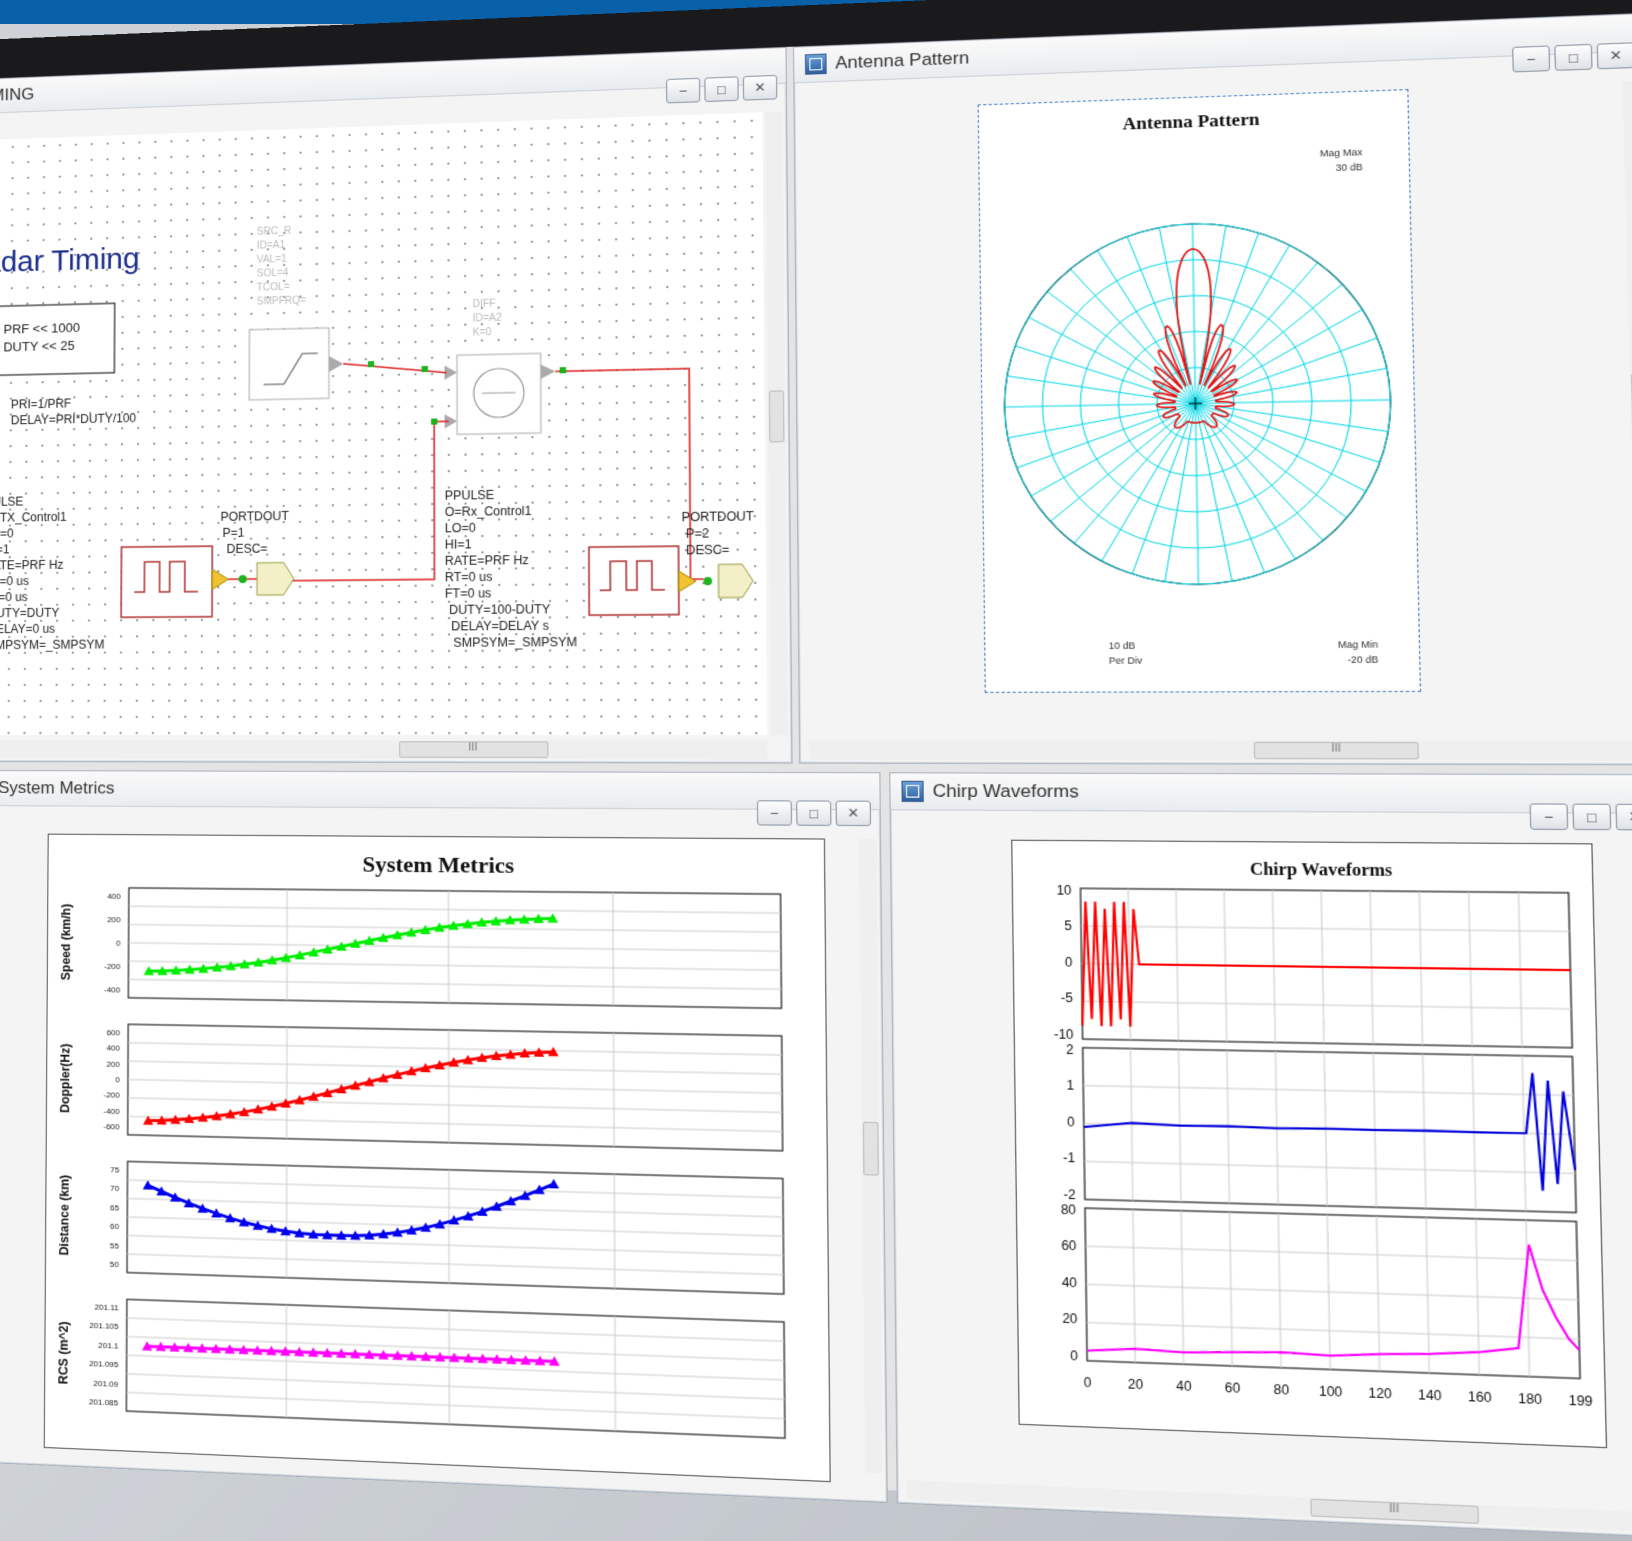 The height and width of the screenshot is (1541, 1632). What do you see at coordinates (735, 581) in the screenshot?
I see `port2-icon` at bounding box center [735, 581].